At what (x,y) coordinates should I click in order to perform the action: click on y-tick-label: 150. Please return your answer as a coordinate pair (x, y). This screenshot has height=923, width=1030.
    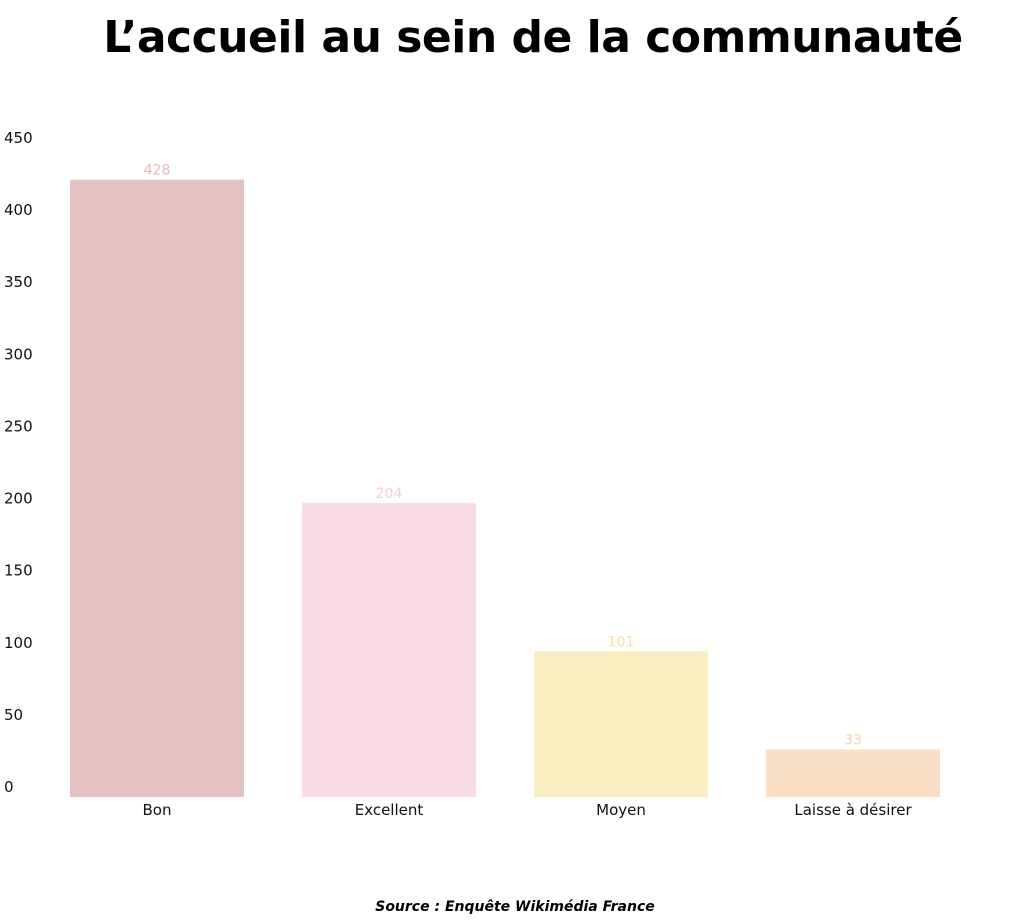
    Looking at the image, I should click on (18, 571).